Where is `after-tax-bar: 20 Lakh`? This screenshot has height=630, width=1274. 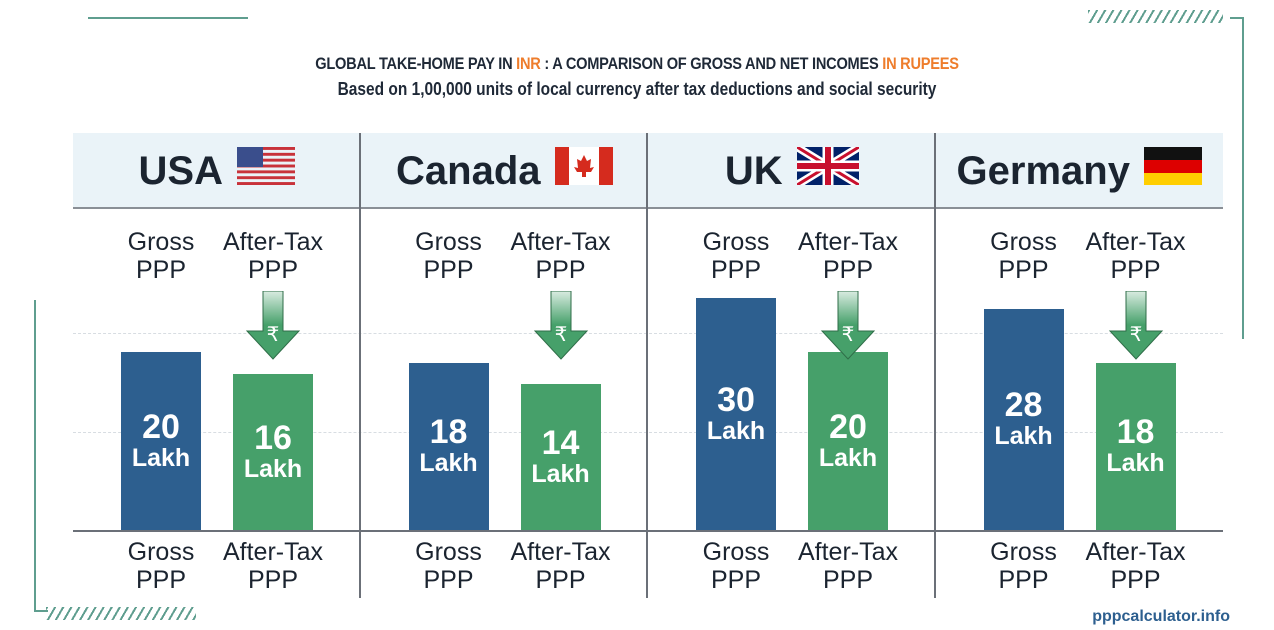
after-tax-bar: 20 Lakh is located at coordinates (848, 441).